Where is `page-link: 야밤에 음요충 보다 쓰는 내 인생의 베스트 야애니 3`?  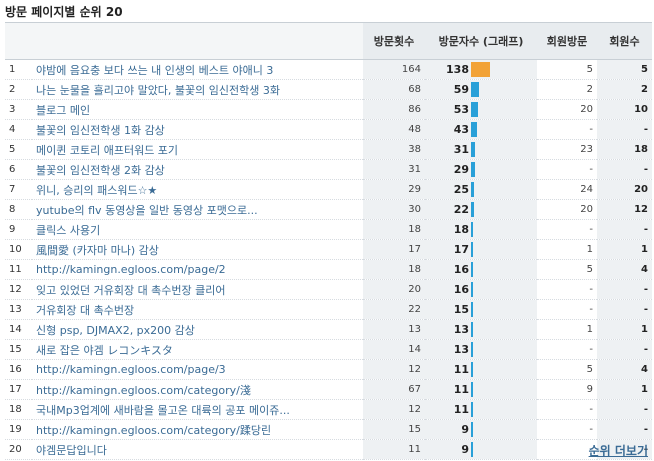
page-link: 야밤에 음요충 보다 쓰는 내 인생의 베스트 야애니 3 is located at coordinates (155, 70).